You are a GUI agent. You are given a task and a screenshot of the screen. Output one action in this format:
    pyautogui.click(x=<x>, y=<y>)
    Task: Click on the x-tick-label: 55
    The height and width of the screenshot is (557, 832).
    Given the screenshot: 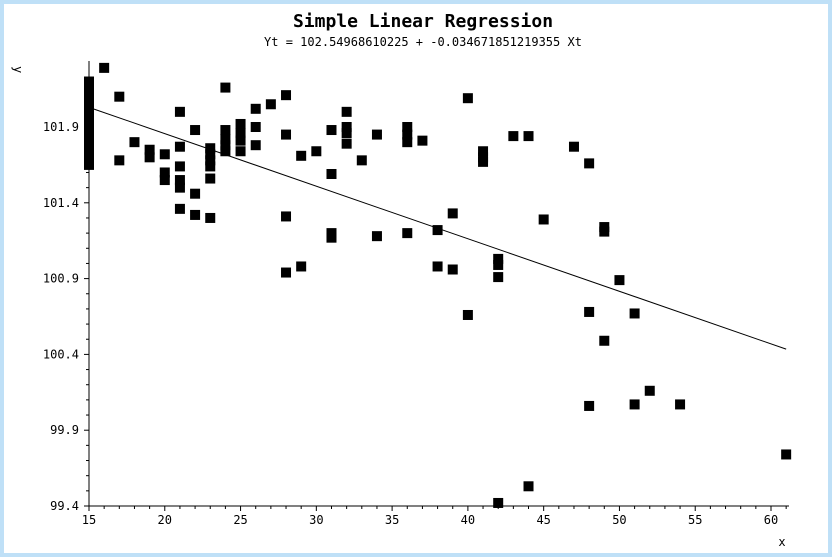 What is the action you would take?
    pyautogui.click(x=695, y=520)
    